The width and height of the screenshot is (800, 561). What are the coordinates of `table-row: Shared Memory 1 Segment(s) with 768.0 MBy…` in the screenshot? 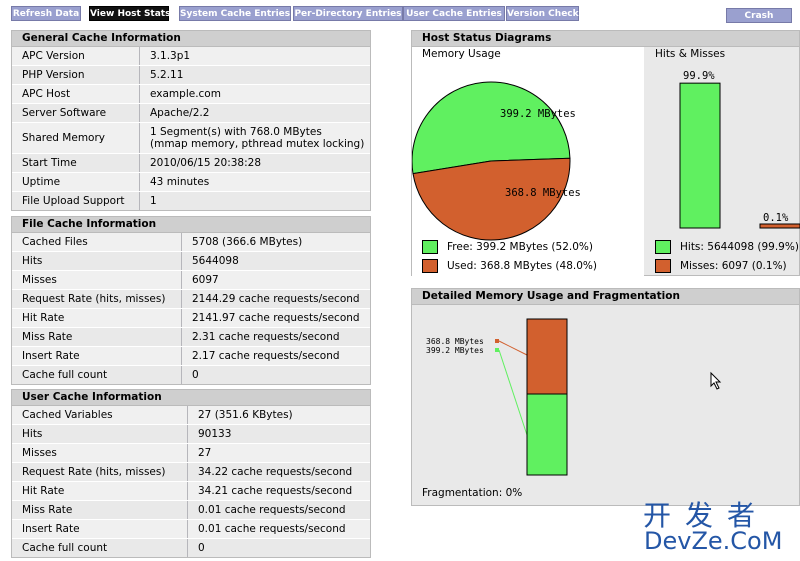 It's located at (191, 137).